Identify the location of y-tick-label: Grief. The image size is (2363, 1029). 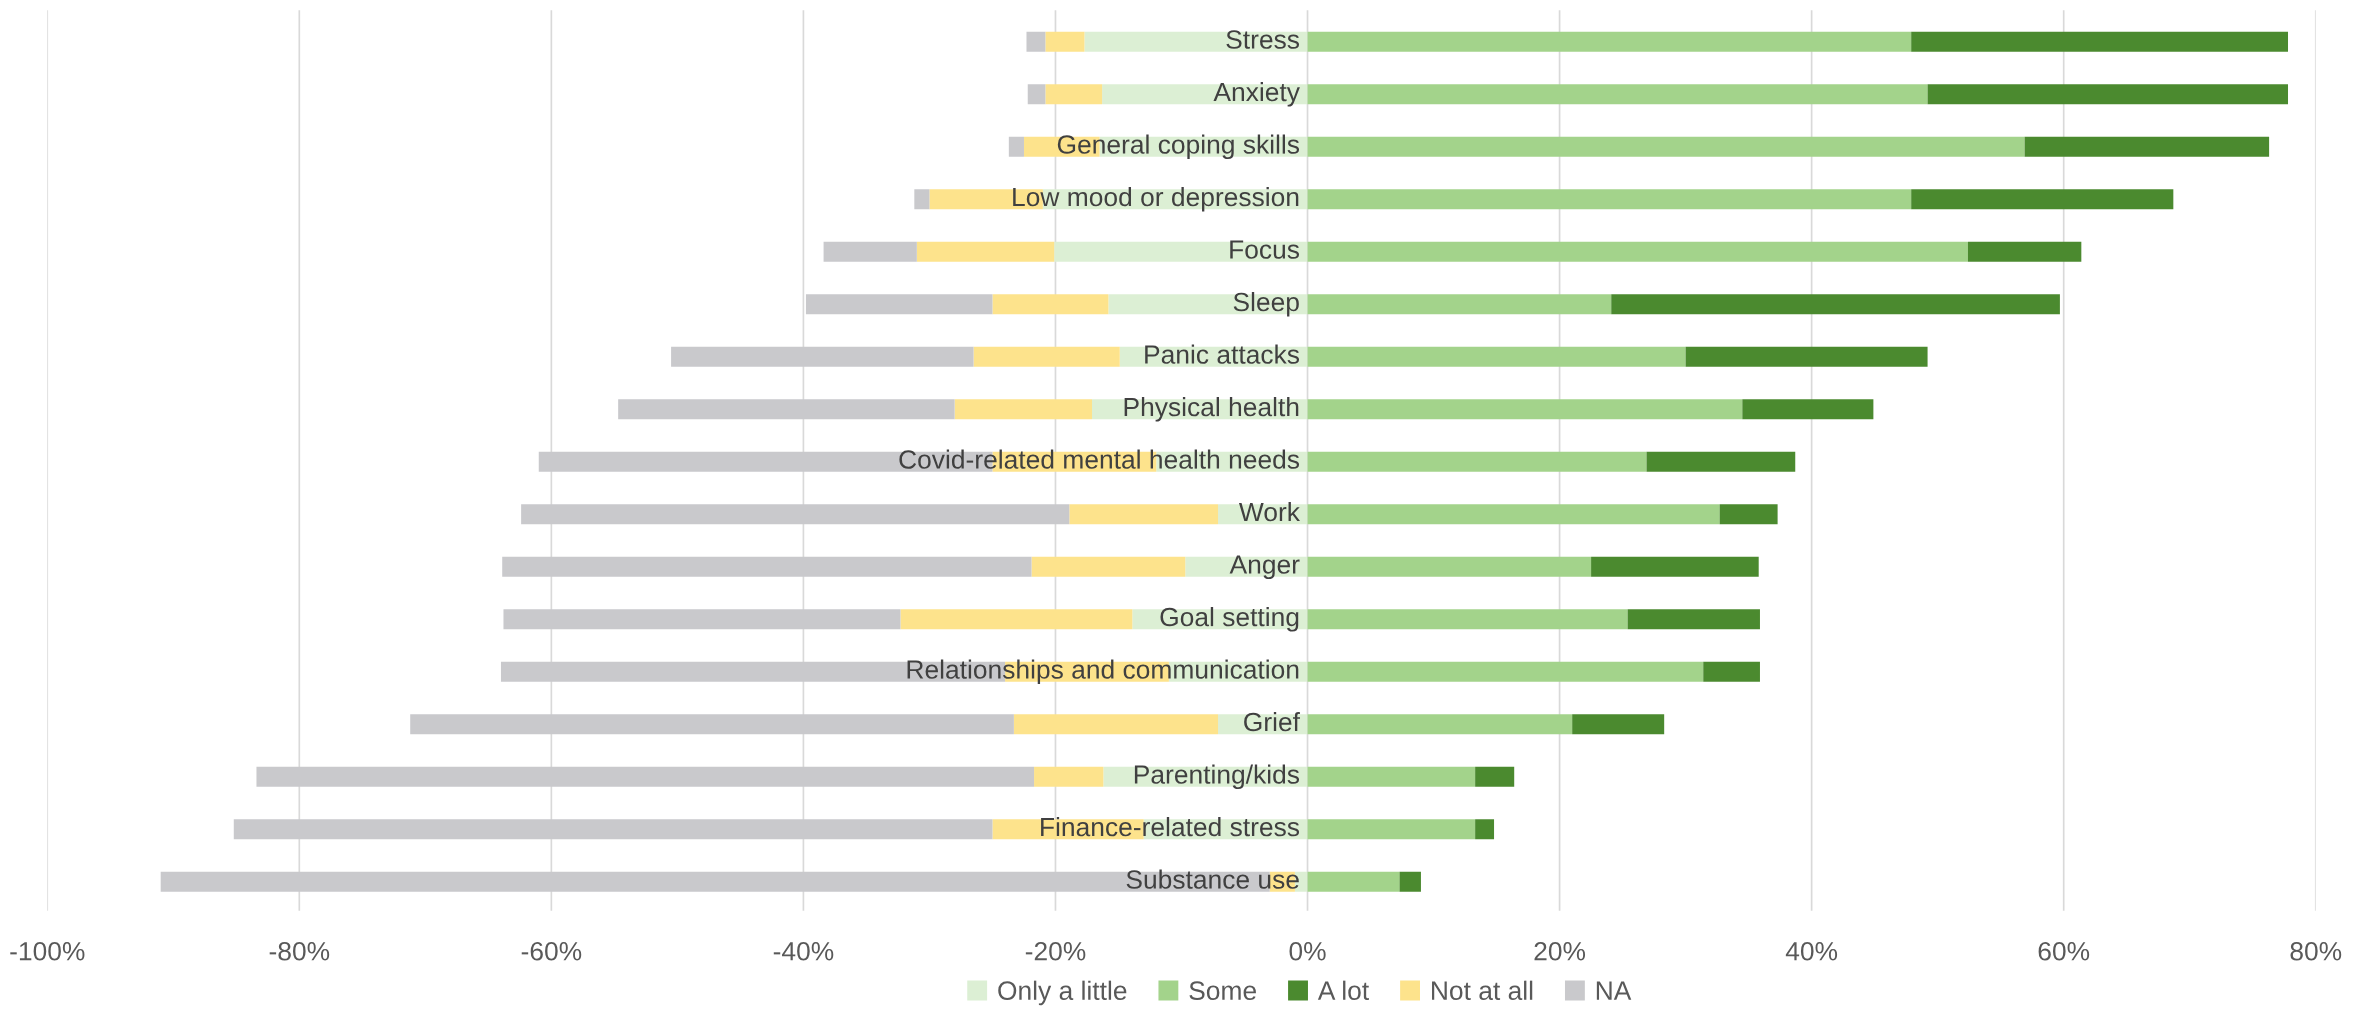
(1272, 721).